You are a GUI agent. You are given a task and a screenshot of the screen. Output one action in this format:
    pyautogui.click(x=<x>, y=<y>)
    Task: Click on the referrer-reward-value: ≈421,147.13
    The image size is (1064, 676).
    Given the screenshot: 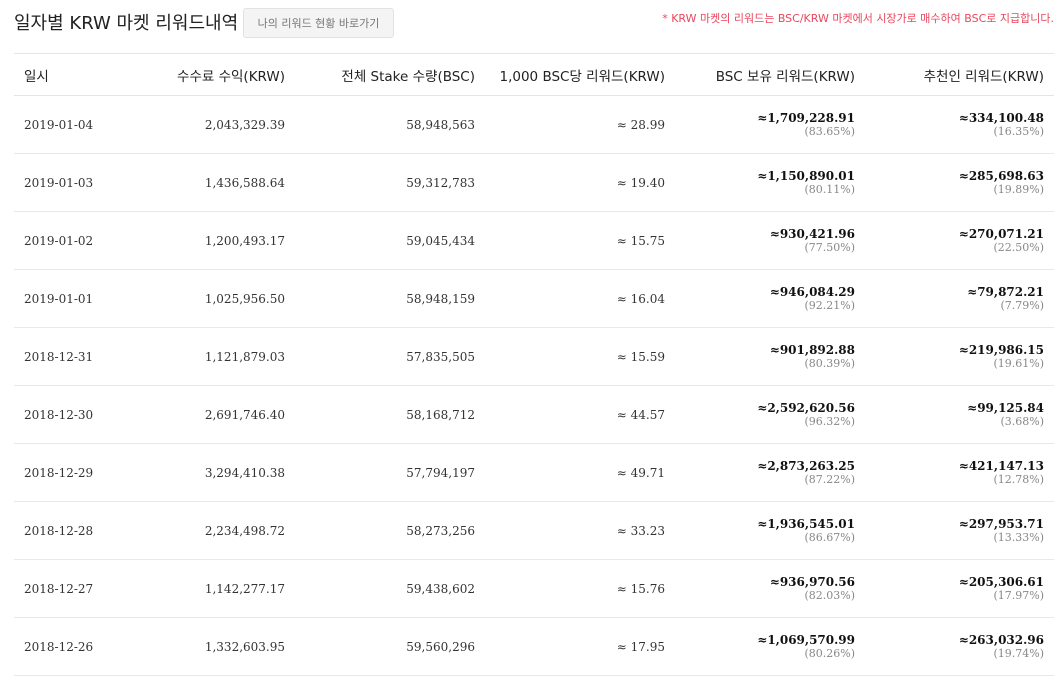 What is the action you would take?
    pyautogui.click(x=1001, y=465)
    